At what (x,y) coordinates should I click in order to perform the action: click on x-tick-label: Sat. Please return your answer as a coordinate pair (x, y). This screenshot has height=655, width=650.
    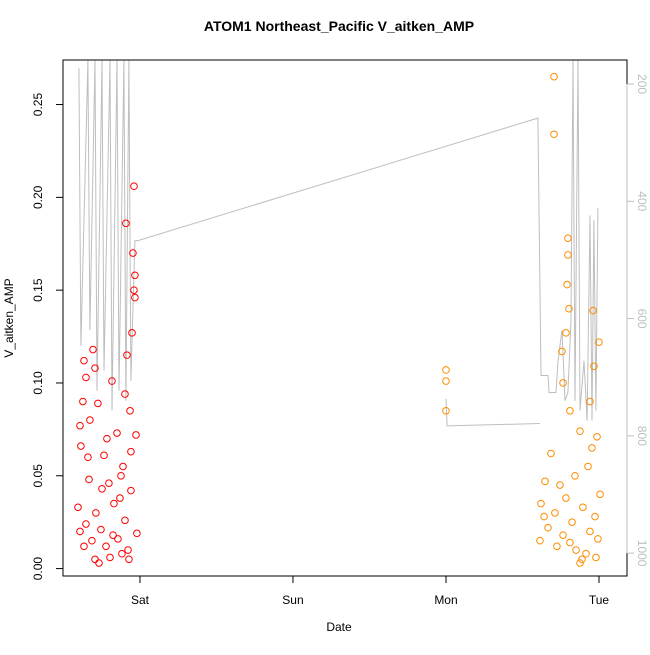
    Looking at the image, I should click on (140, 600).